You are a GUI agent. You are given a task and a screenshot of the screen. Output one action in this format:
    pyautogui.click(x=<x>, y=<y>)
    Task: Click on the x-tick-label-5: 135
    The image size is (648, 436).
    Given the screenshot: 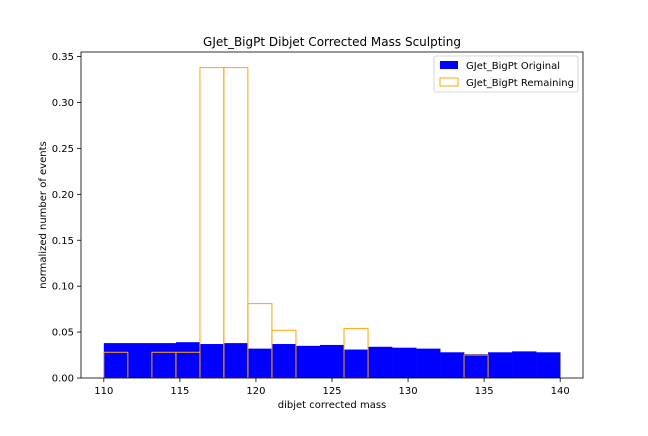 What is the action you would take?
    pyautogui.click(x=484, y=391)
    